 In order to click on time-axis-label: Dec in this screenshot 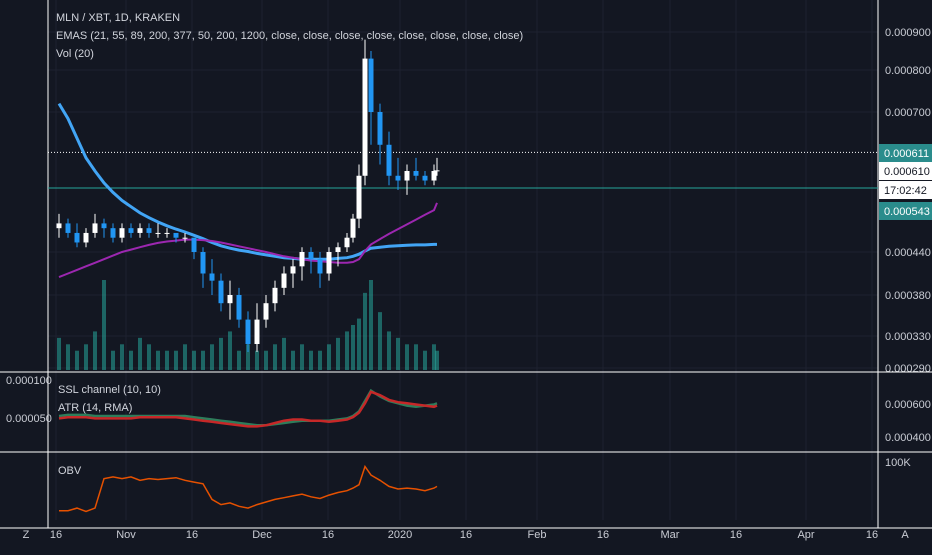, I will do `click(262, 535)`.